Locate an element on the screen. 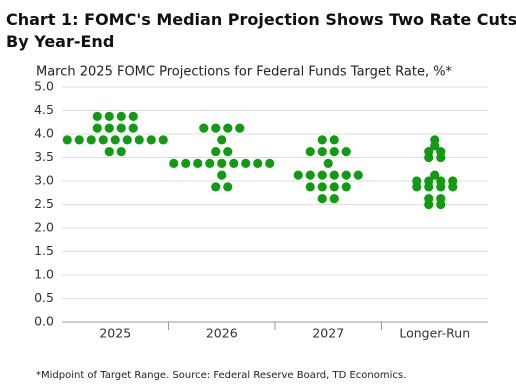 The width and height of the screenshot is (516, 386). y-tick-label: 5.0 is located at coordinates (44, 86).